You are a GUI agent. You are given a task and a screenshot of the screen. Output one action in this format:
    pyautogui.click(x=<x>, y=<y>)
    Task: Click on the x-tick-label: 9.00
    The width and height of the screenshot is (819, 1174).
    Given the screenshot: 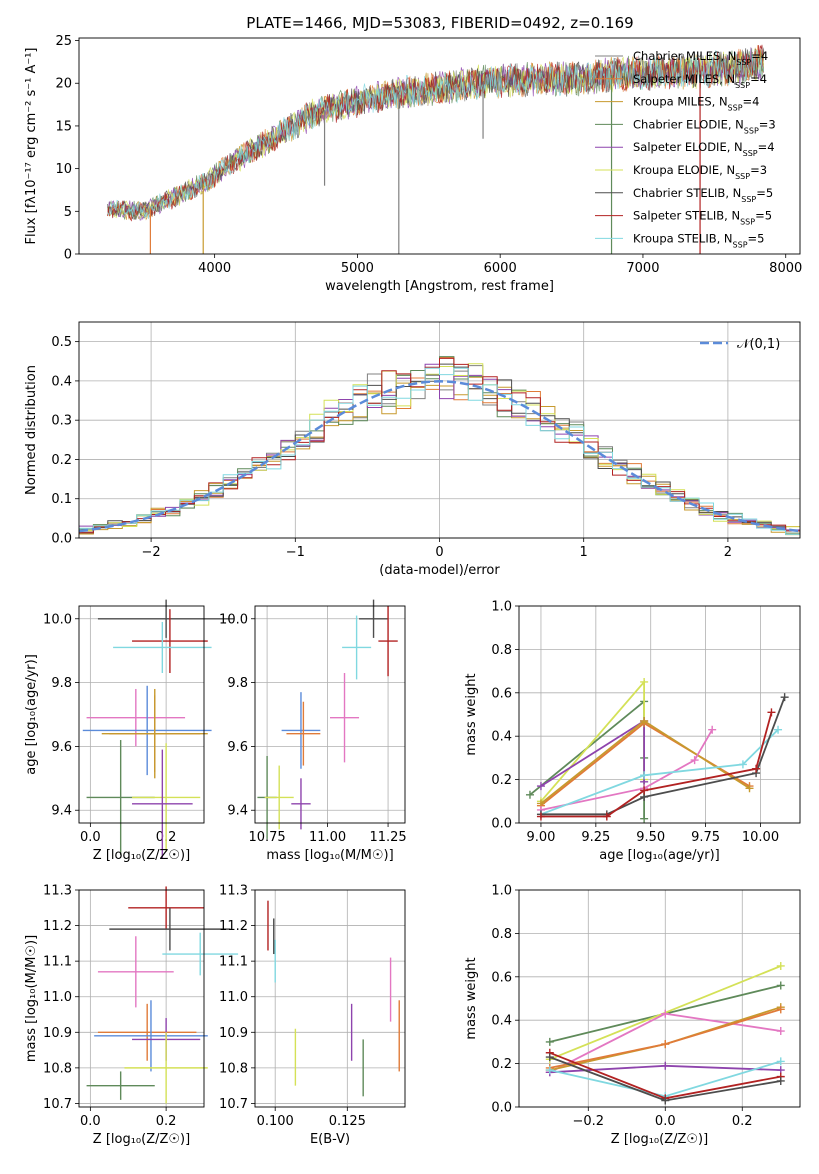 What is the action you would take?
    pyautogui.click(x=540, y=837)
    